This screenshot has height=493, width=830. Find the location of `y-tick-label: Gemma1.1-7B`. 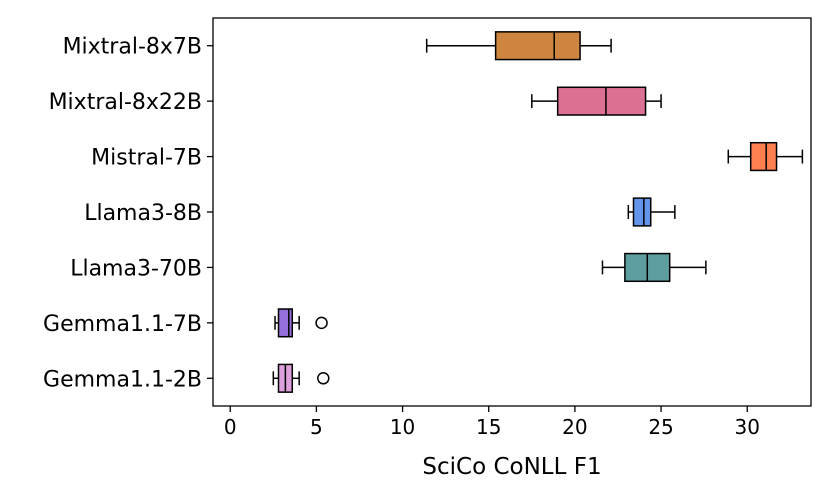

y-tick-label: Gemma1.1-7B is located at coordinates (122, 324).